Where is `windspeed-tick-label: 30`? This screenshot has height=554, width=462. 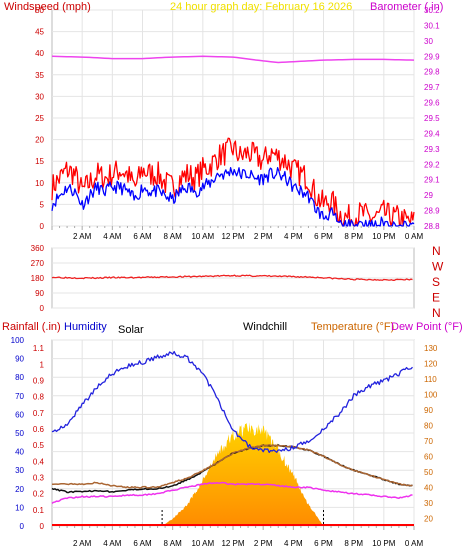
windspeed-tick-label: 30 is located at coordinates (39, 96).